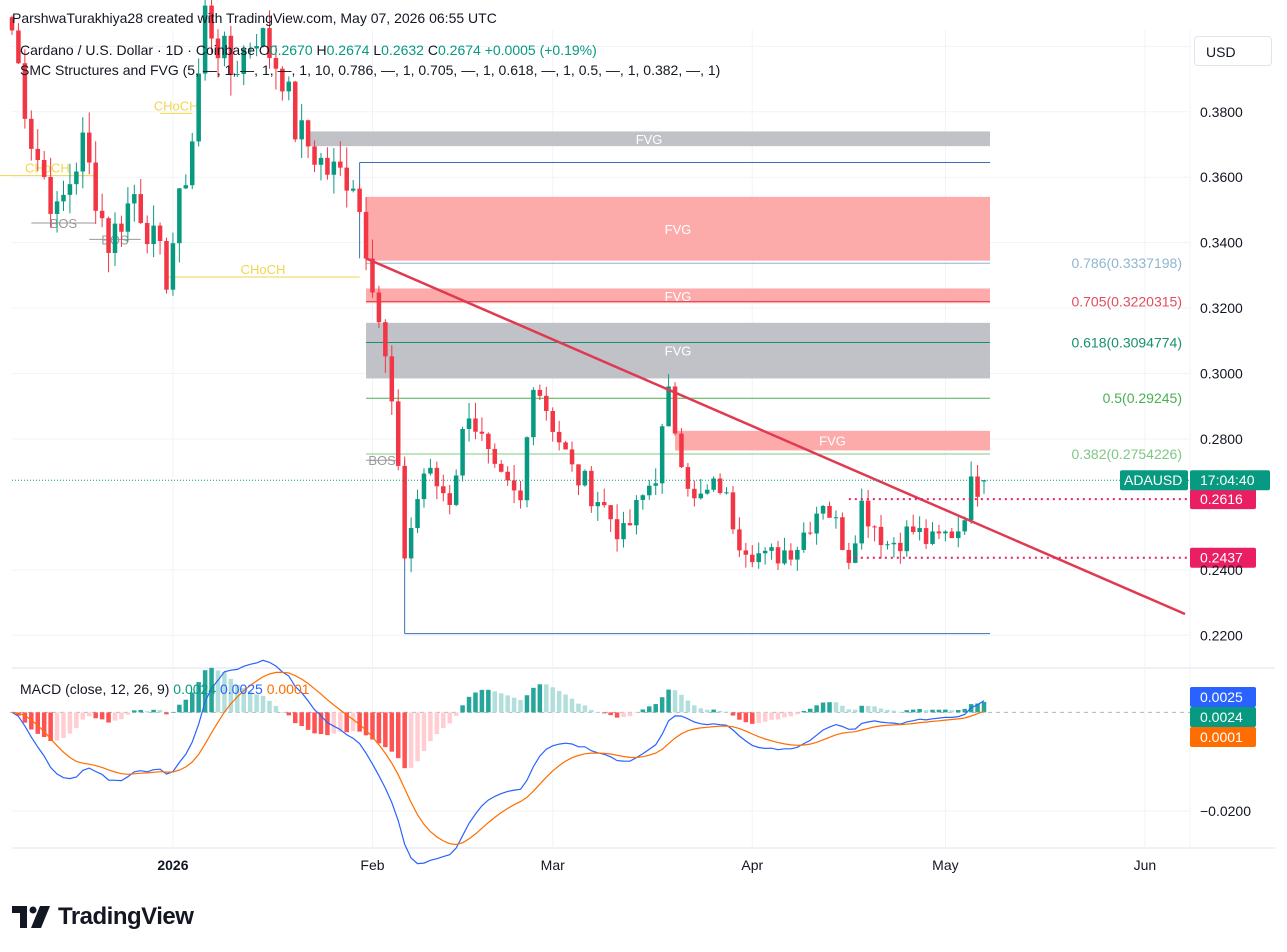 The height and width of the screenshot is (952, 1287). What do you see at coordinates (1223, 499) in the screenshot?
I see `price-badge` at bounding box center [1223, 499].